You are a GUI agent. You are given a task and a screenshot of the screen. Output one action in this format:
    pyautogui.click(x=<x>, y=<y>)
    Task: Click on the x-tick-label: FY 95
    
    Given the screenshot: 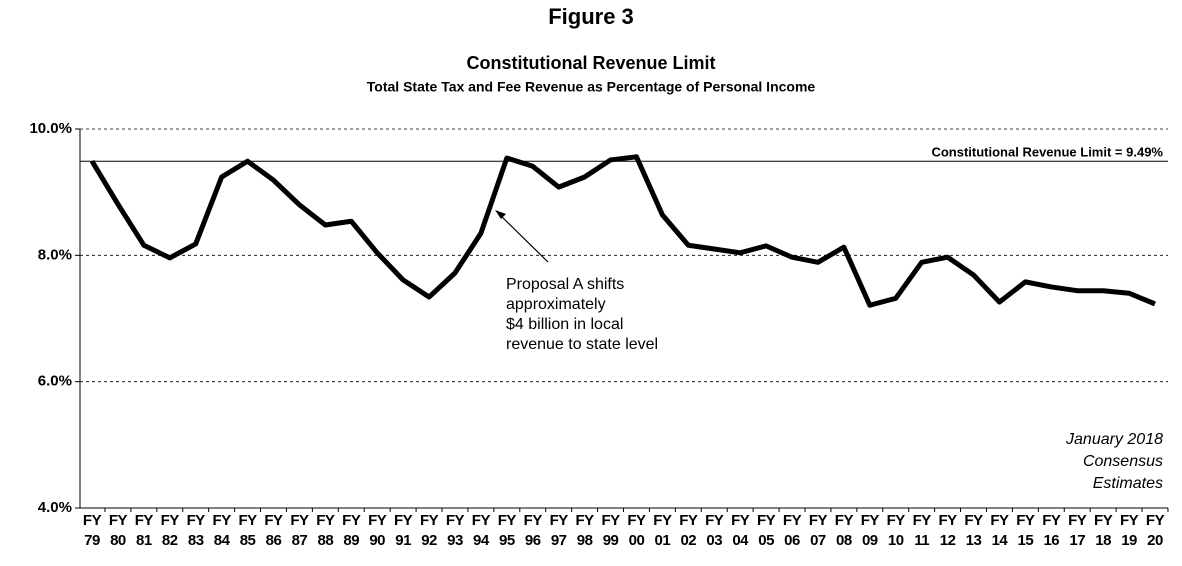 What is the action you would take?
    pyautogui.click(x=507, y=530)
    